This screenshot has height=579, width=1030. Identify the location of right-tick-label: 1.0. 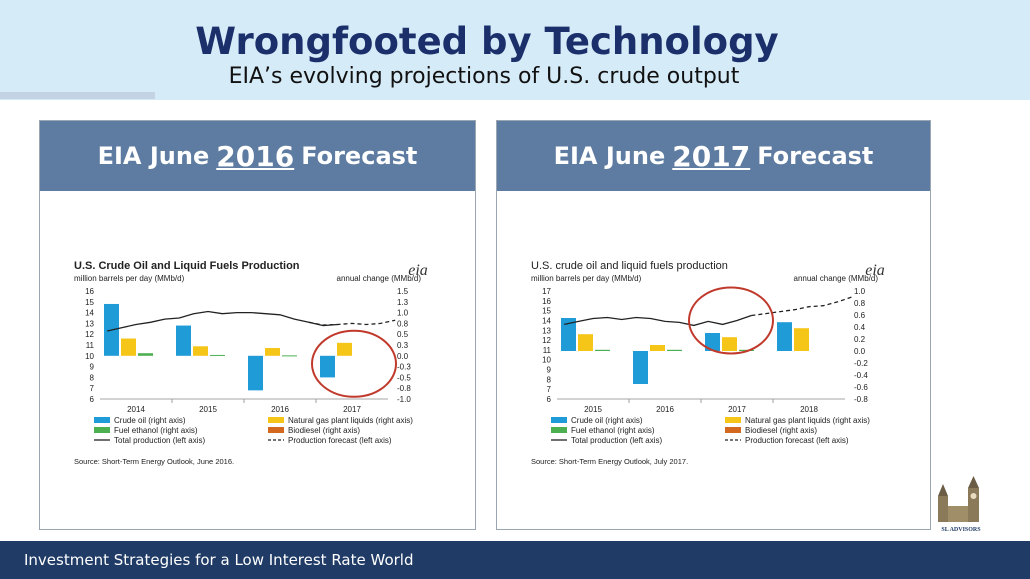
(403, 313).